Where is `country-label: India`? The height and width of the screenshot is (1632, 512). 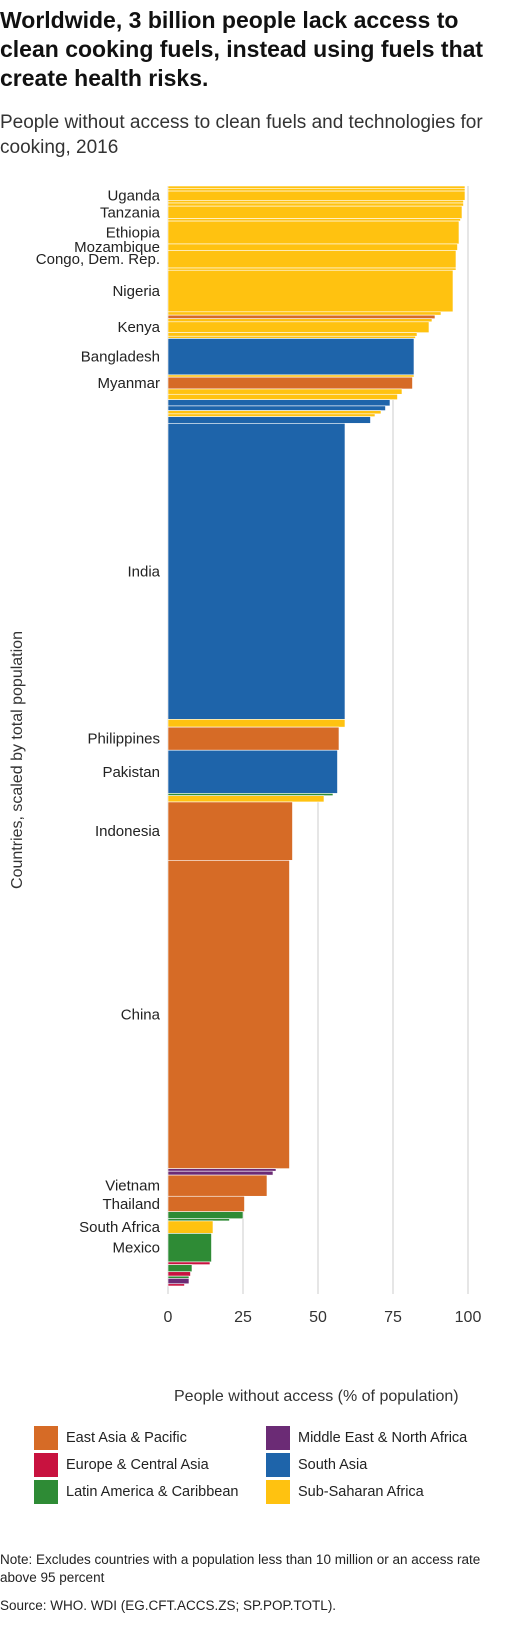
country-label: India is located at coordinates (143, 571).